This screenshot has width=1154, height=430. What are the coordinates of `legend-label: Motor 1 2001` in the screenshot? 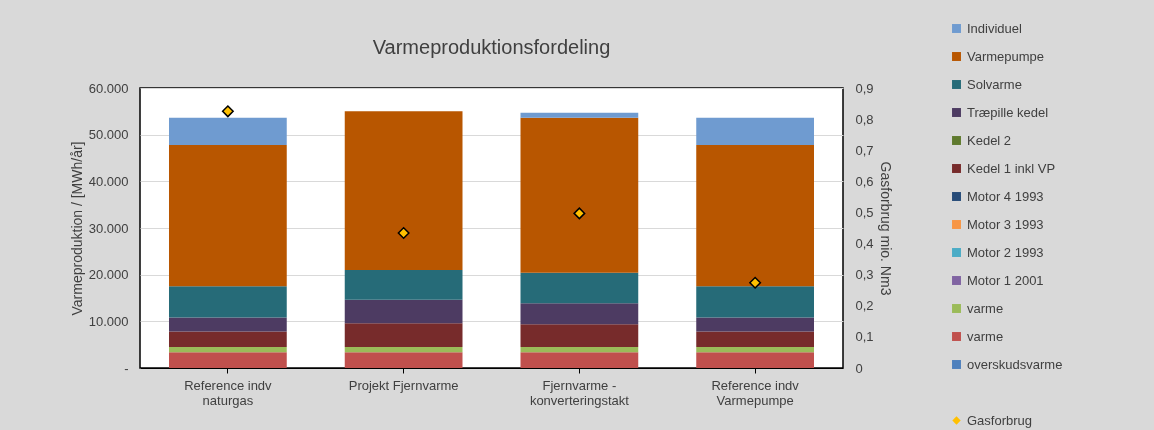 It's located at (1005, 280).